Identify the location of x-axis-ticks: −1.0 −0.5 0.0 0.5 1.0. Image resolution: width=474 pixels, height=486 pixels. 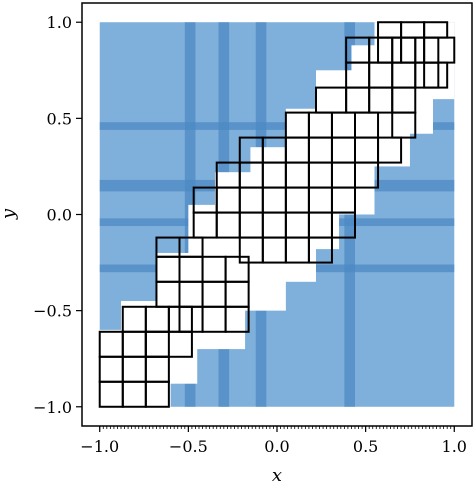
(273, 441).